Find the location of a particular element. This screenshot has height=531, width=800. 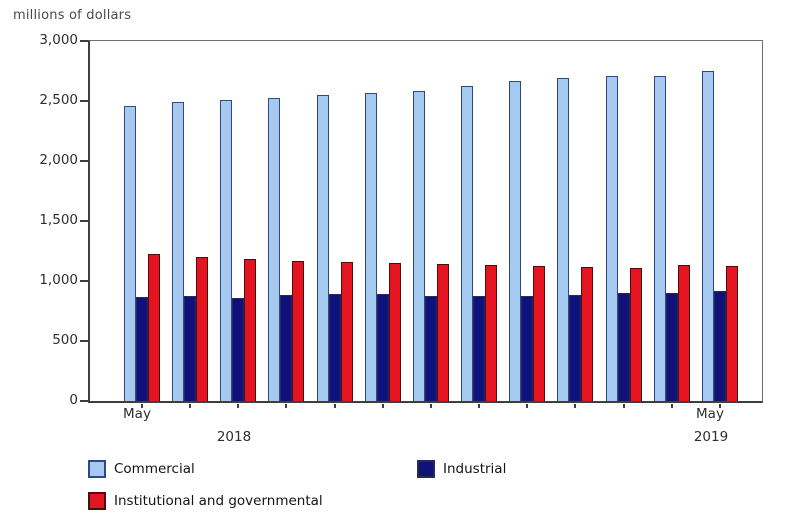

x-tick-label-right-month: May is located at coordinates (710, 414).